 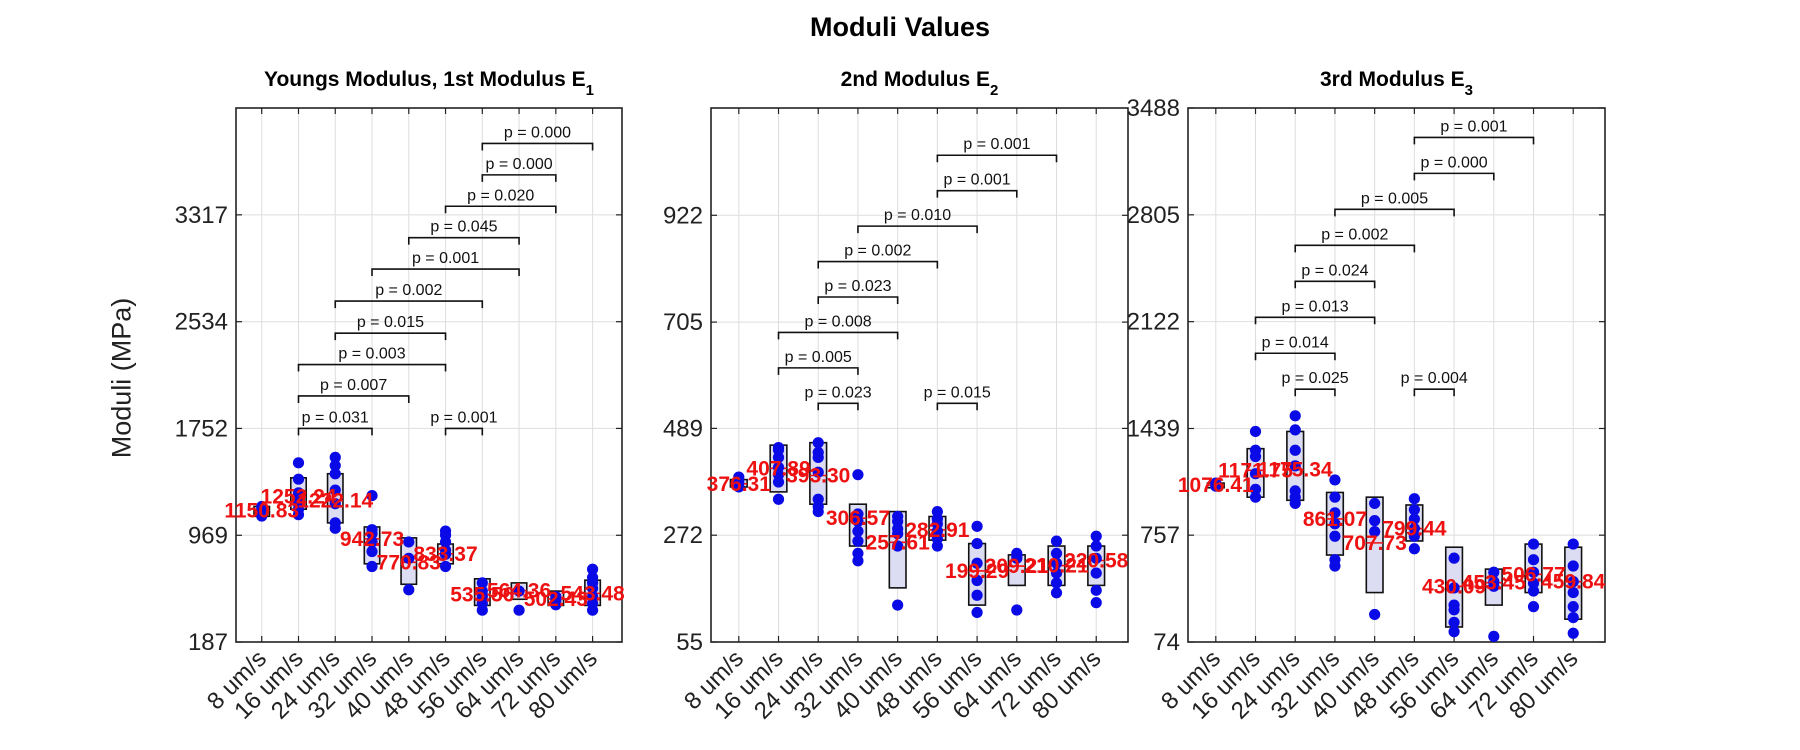 I want to click on median-label: 543.48, so click(x=592, y=593).